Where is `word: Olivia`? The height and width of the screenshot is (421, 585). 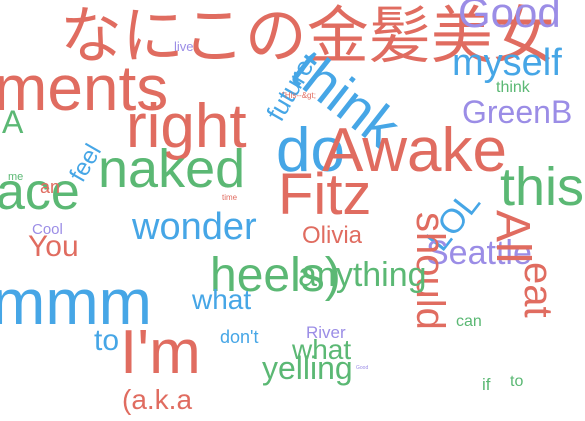
word: Olivia is located at coordinates (332, 235).